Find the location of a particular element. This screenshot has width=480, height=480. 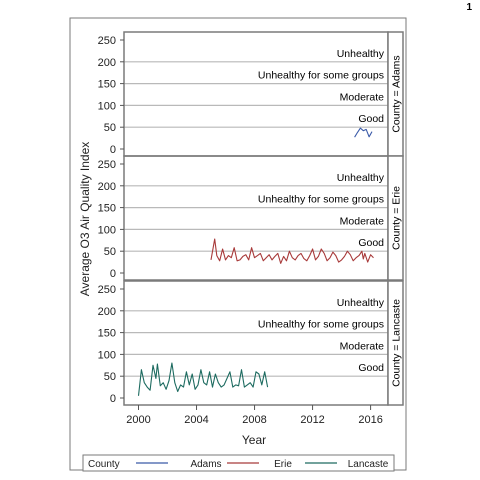

panel-strip-label: County = Lancaste is located at coordinates (397, 343).